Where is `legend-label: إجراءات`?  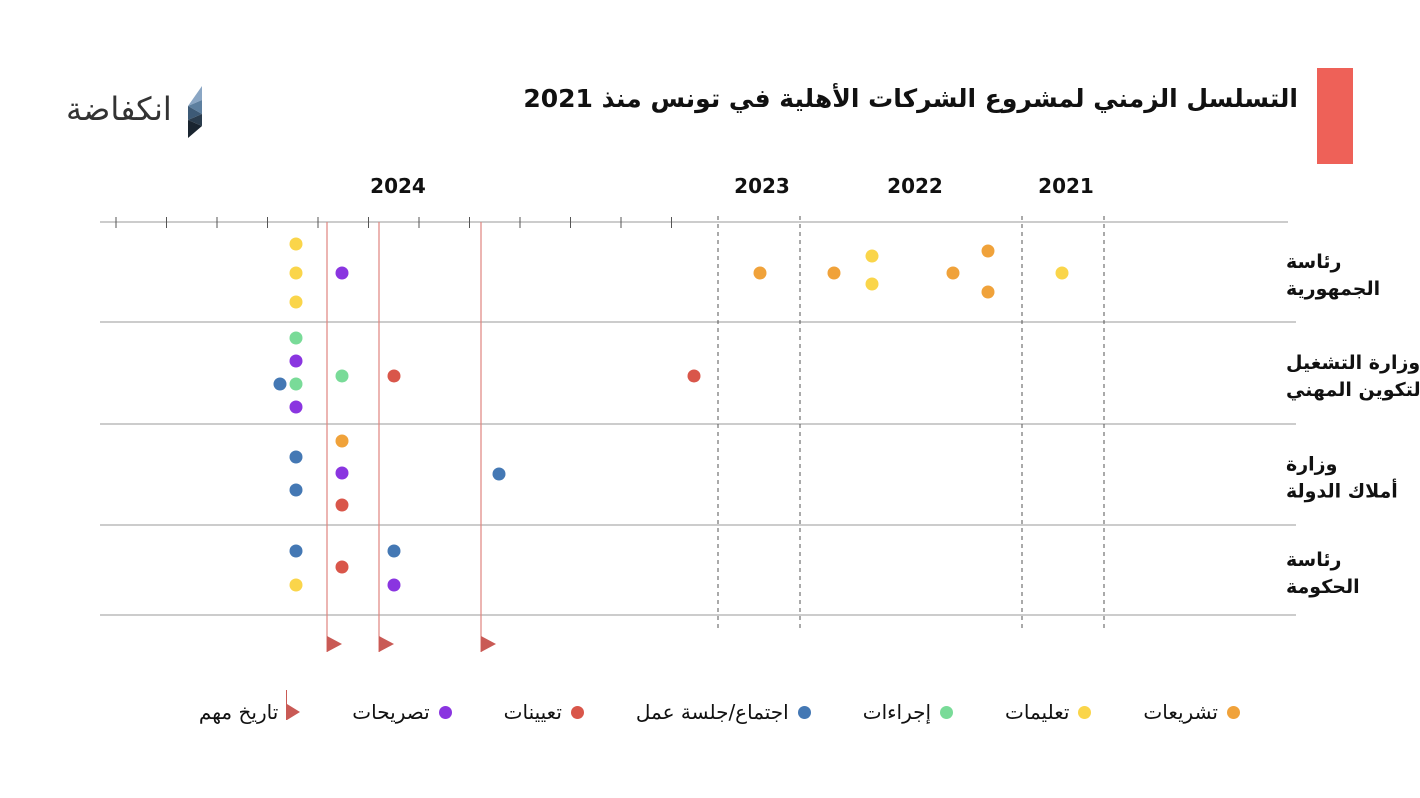 legend-label: إجراءات is located at coordinates (897, 712).